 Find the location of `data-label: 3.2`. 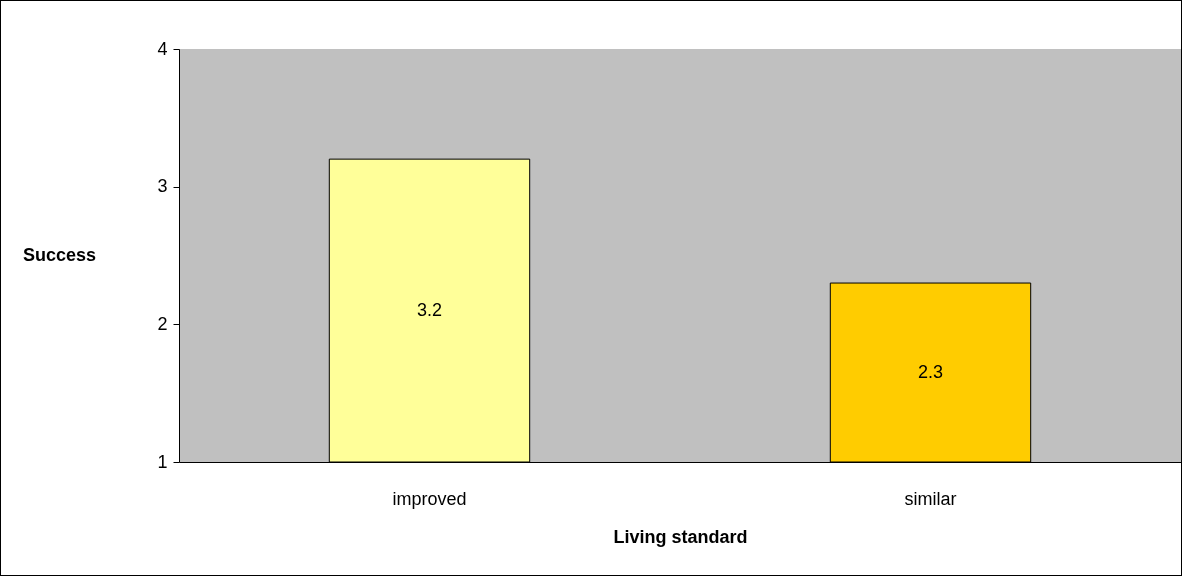

data-label: 3.2 is located at coordinates (429, 309).